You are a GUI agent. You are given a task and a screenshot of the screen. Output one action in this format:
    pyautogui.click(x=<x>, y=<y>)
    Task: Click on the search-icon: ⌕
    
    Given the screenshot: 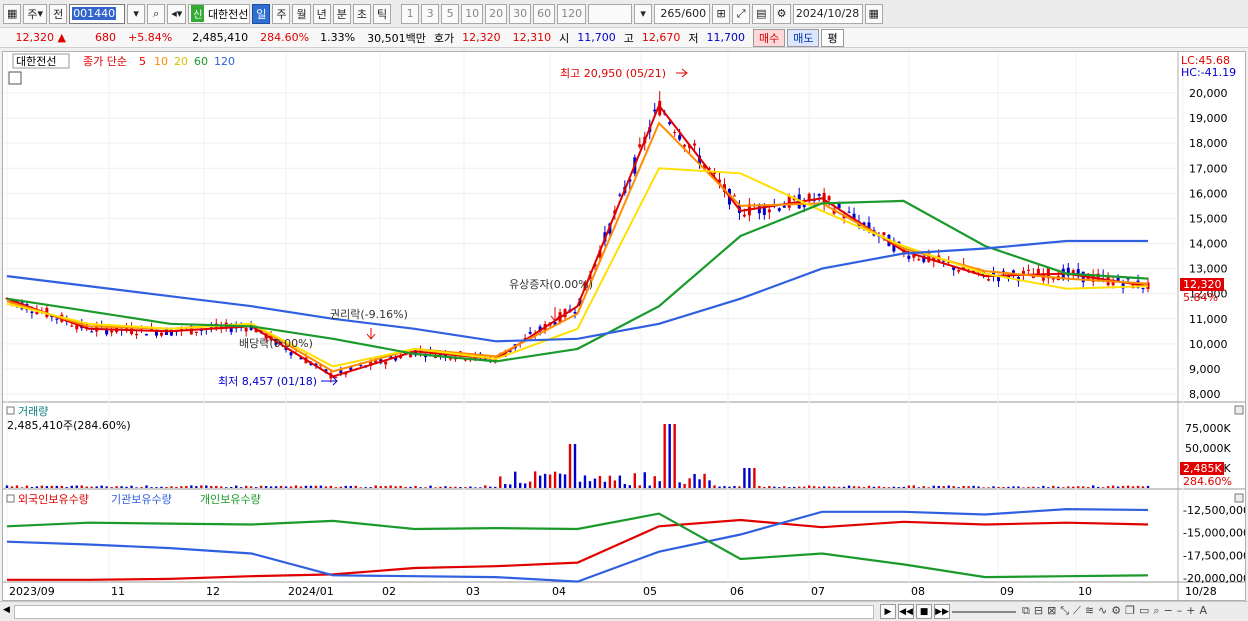 What is the action you would take?
    pyautogui.click(x=156, y=13)
    